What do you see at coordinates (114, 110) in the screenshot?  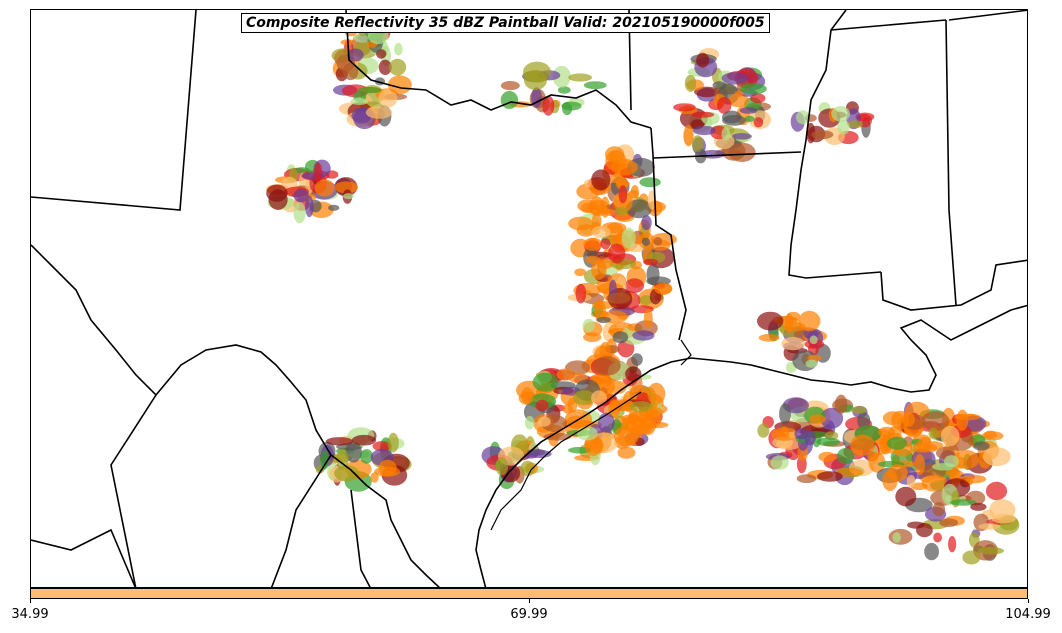 I see `nm-border` at bounding box center [114, 110].